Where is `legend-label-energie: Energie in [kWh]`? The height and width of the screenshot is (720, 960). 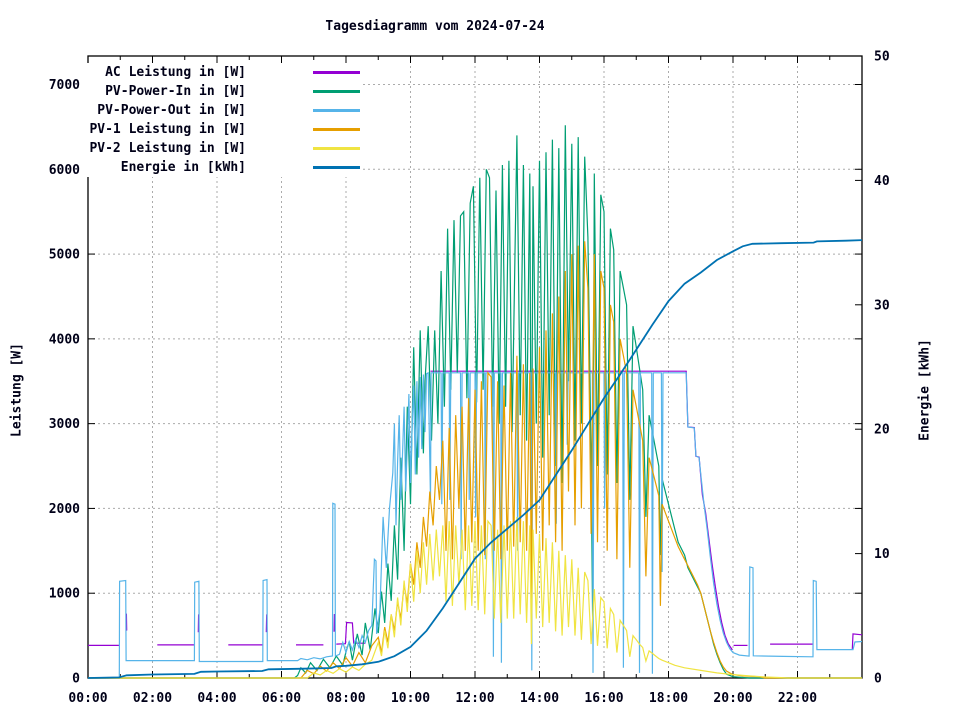 legend-label-energie: Energie in [kWh] is located at coordinates (183, 167).